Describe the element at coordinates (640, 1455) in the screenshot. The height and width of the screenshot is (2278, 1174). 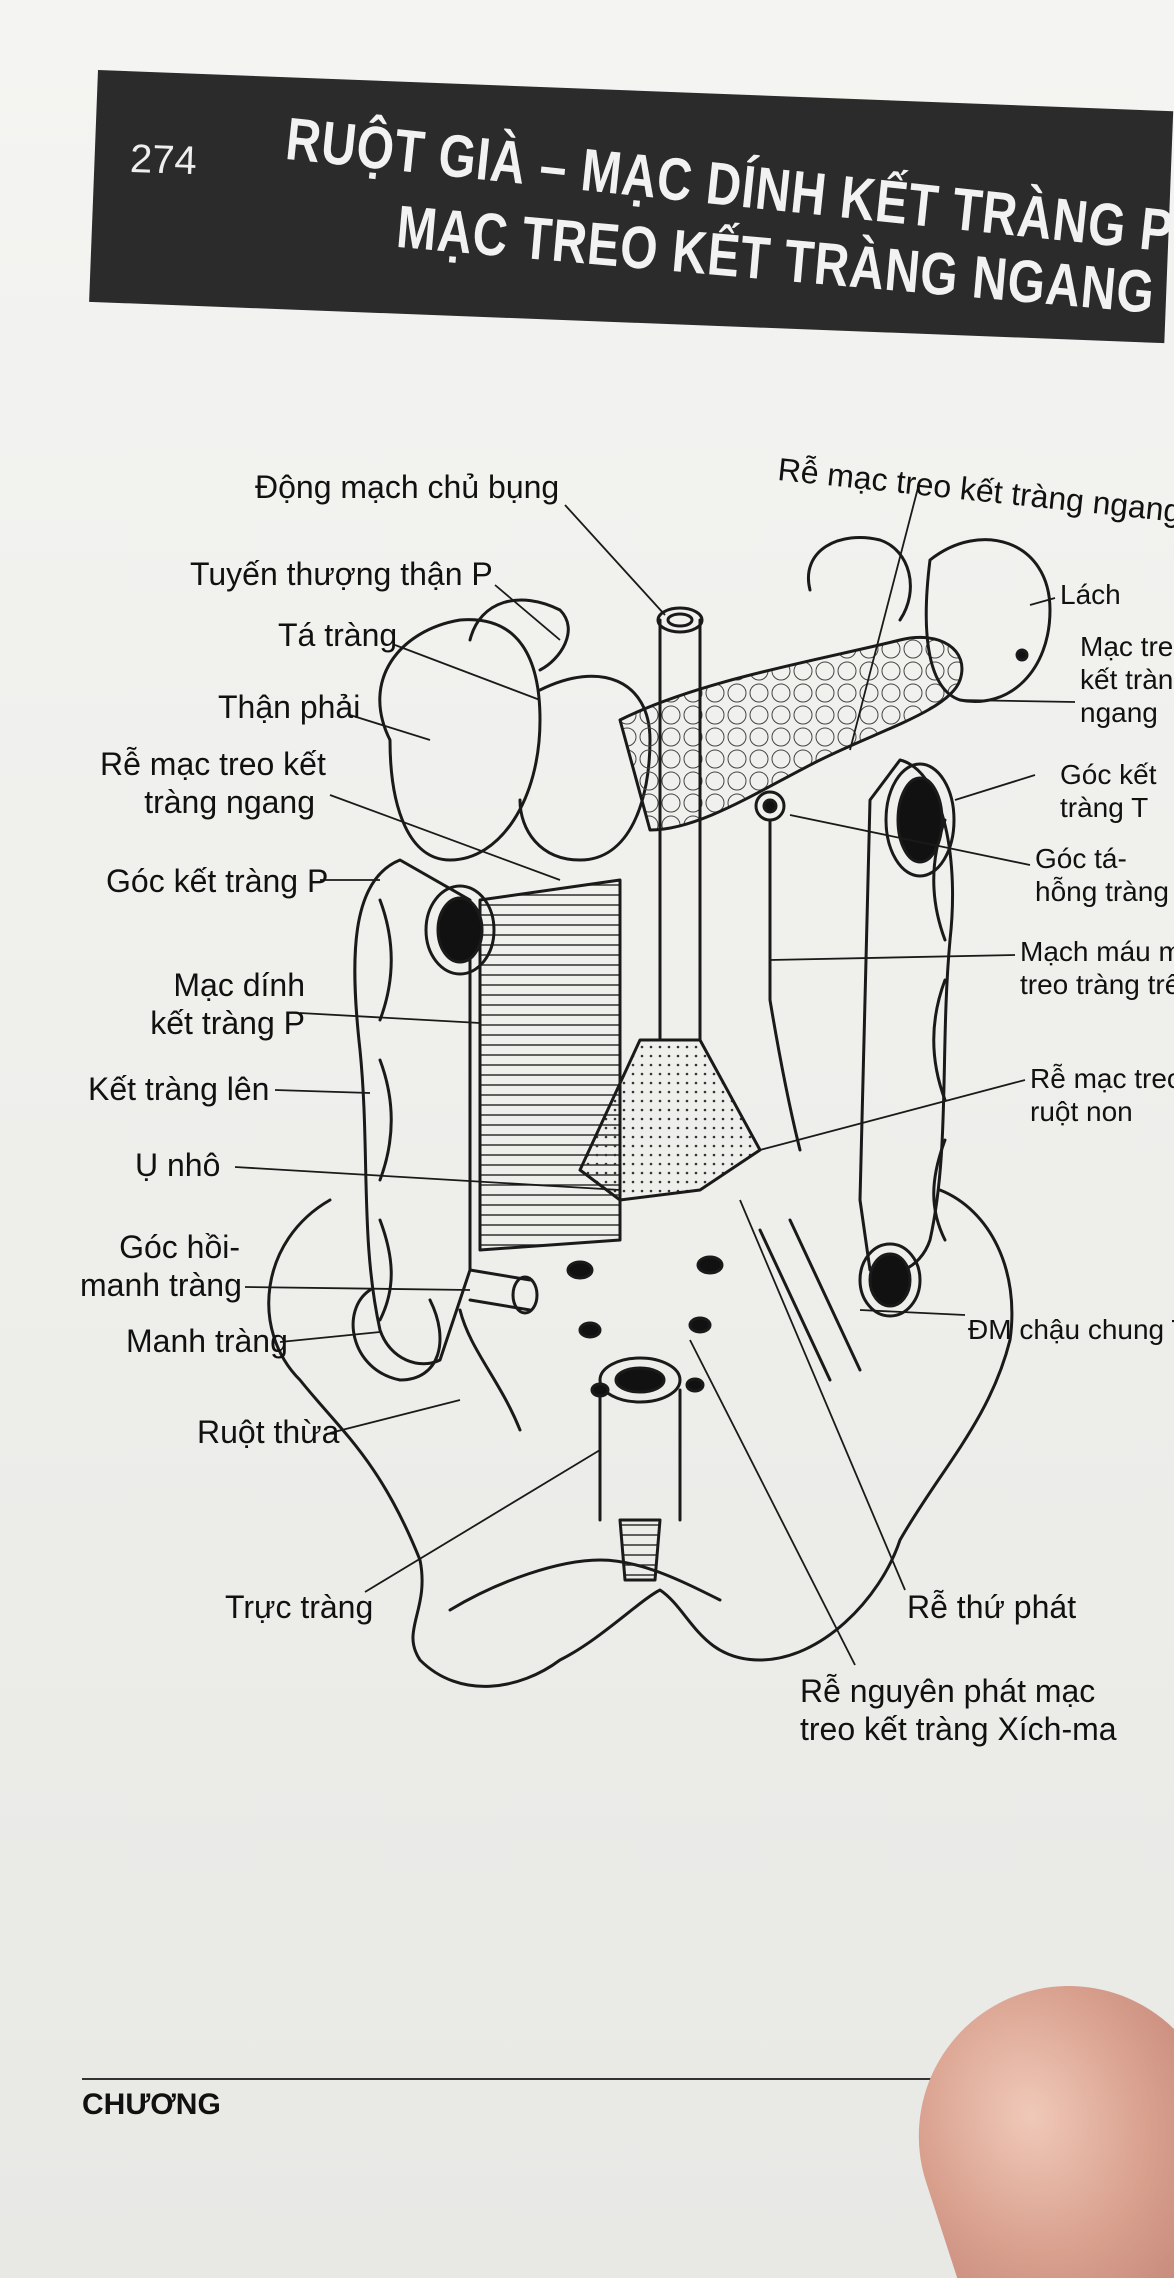
I see `rectum` at that location.